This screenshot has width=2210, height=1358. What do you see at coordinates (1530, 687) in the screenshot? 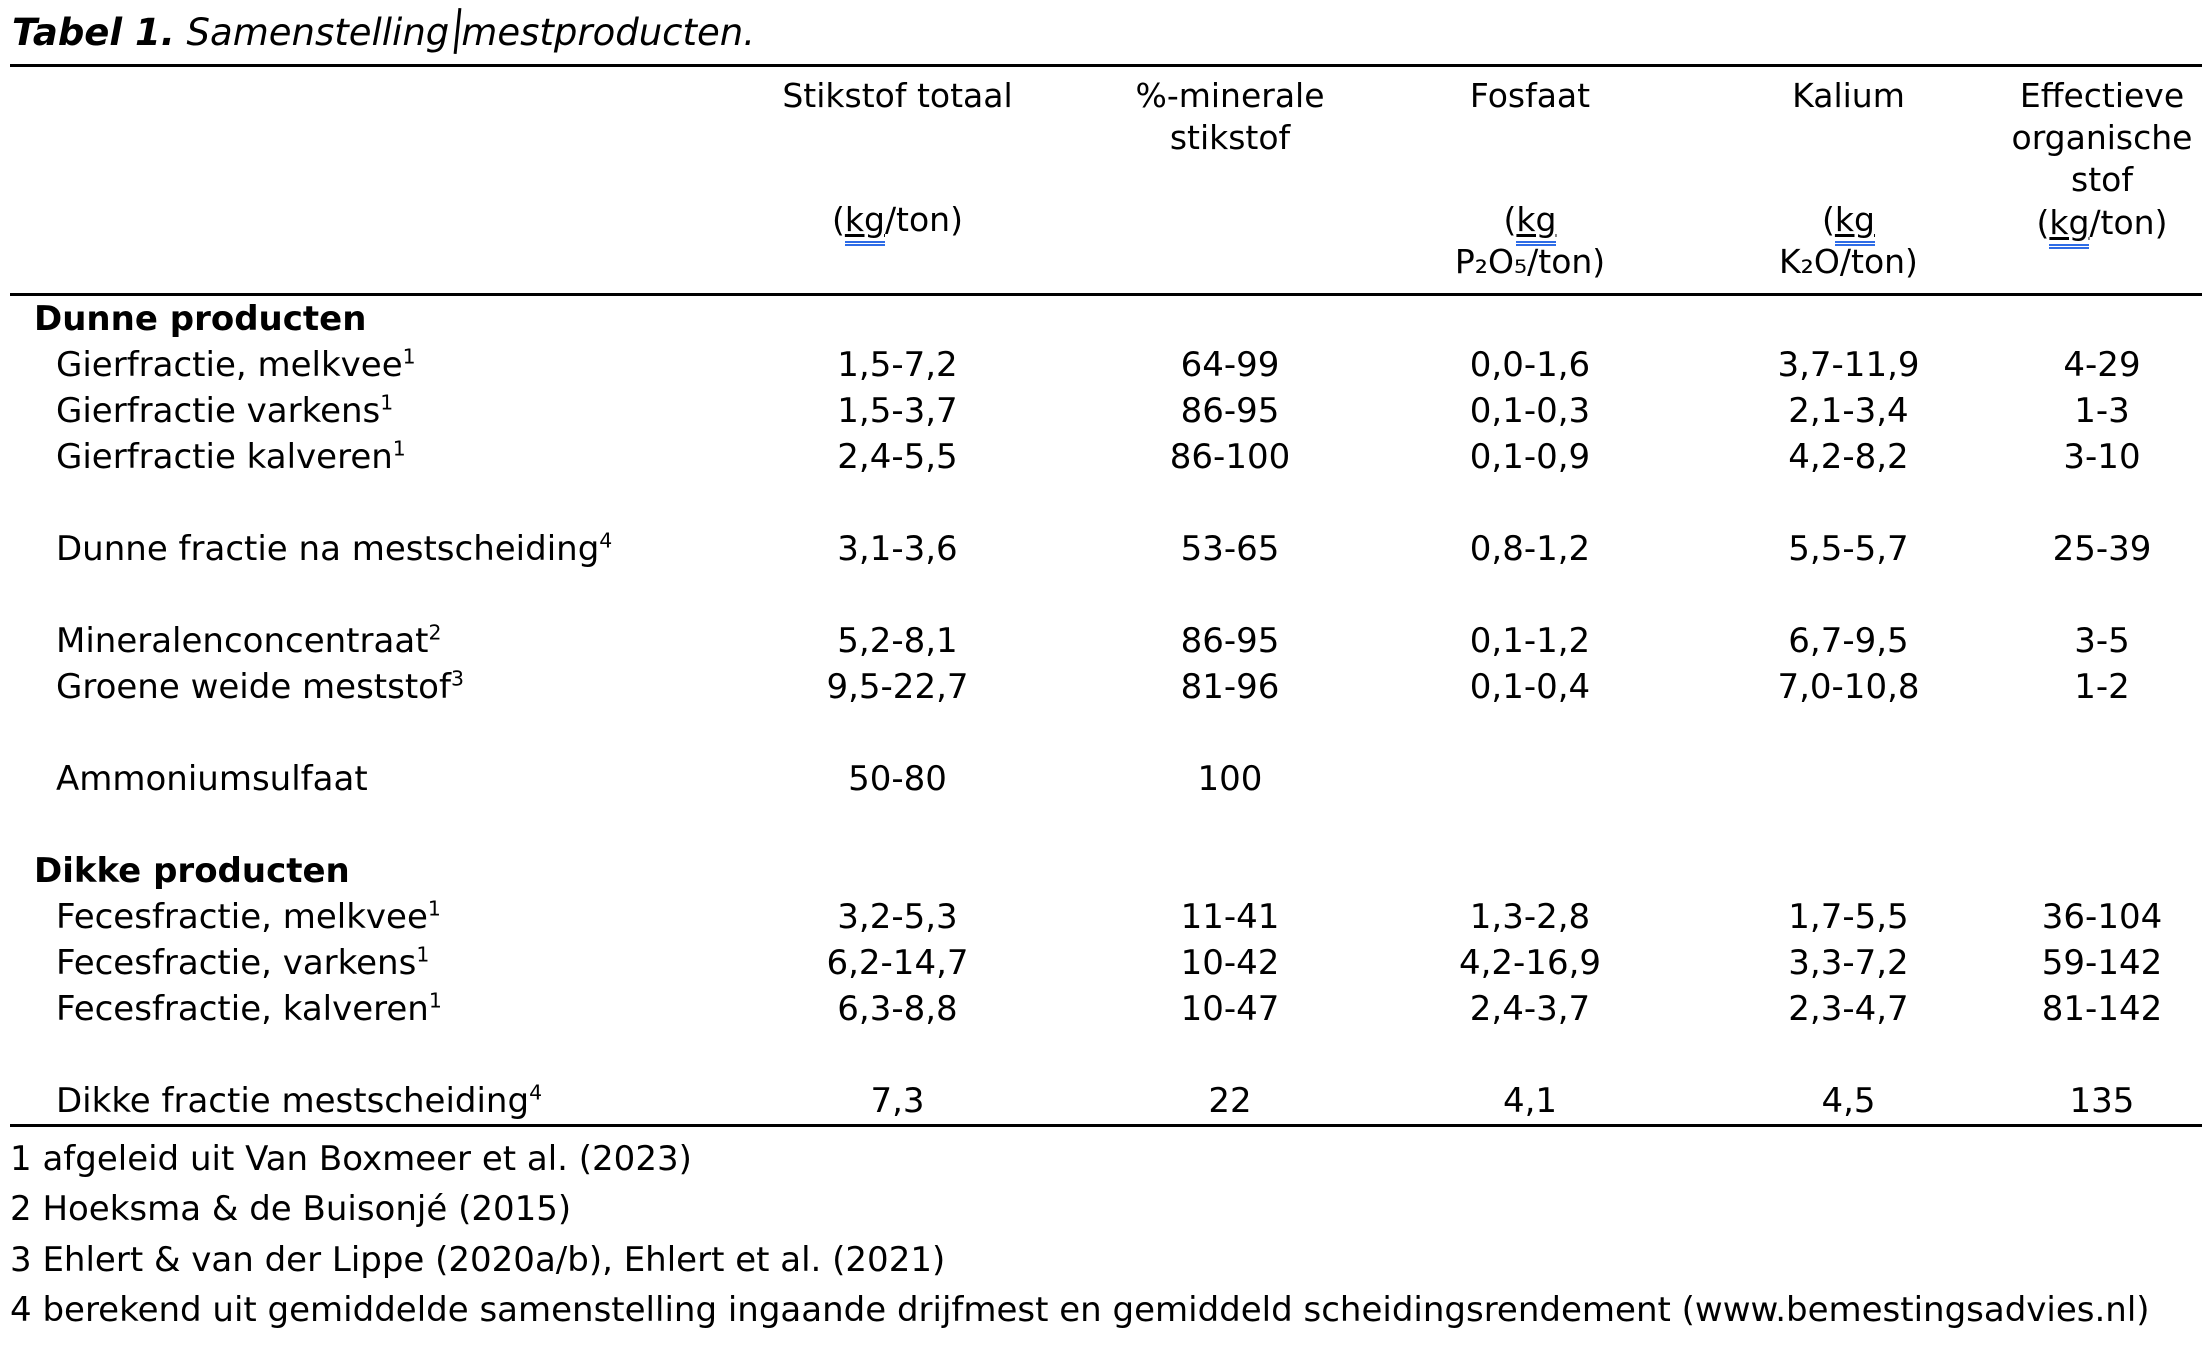
I see `value-cell: 0,1-0,4` at bounding box center [1530, 687].